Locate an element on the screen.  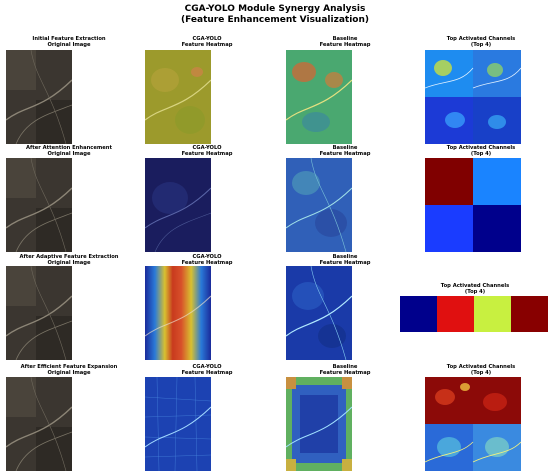
row4-top-channels is located at coordinates (473, 424).